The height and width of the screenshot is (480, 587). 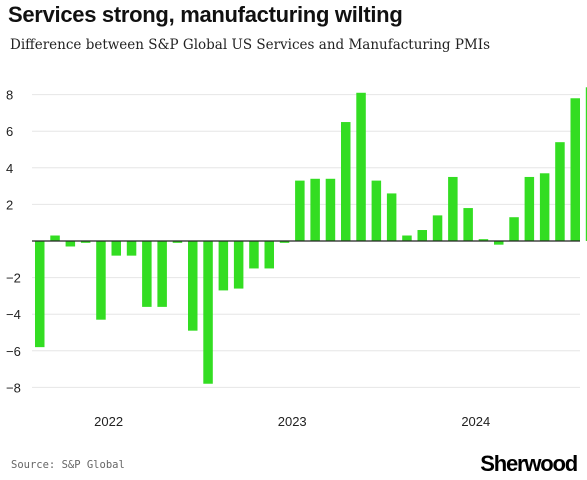 What do you see at coordinates (13, 242) in the screenshot?
I see `y-tick-labels: −8 −6 −4 −2 2 4 6 8` at bounding box center [13, 242].